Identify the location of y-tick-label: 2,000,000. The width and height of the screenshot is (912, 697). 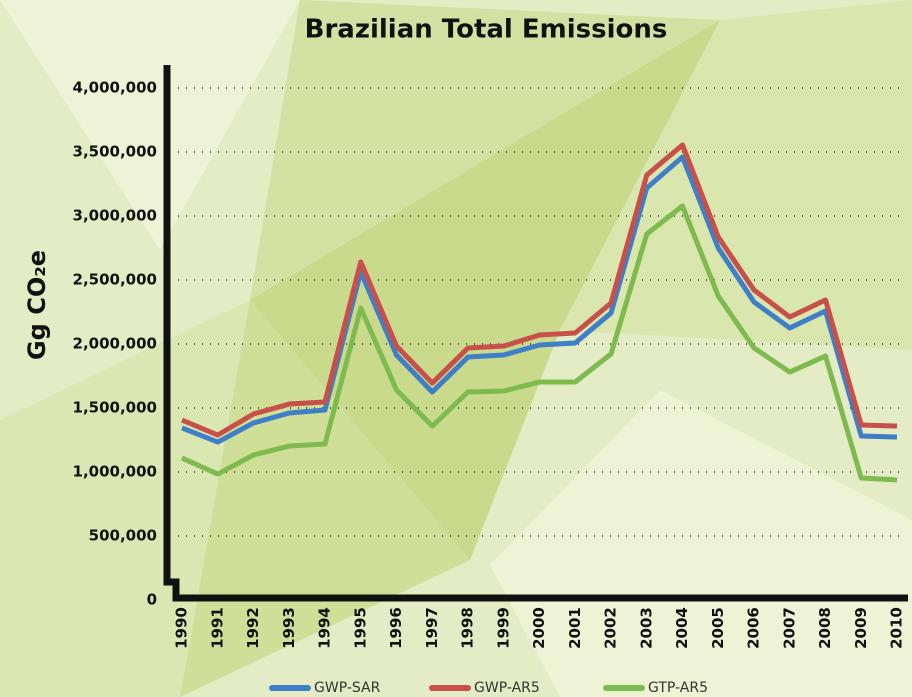
(115, 344).